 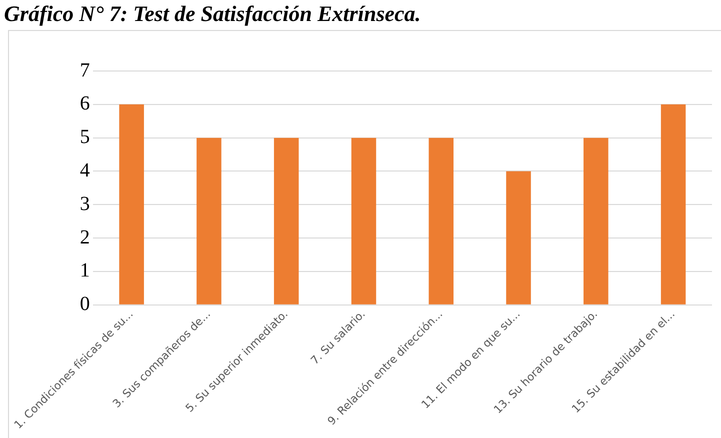 What do you see at coordinates (212, 14) in the screenshot?
I see `chart-title: Gráfico N° 7: Test de Satisfacción Extrínseca.` at bounding box center [212, 14].